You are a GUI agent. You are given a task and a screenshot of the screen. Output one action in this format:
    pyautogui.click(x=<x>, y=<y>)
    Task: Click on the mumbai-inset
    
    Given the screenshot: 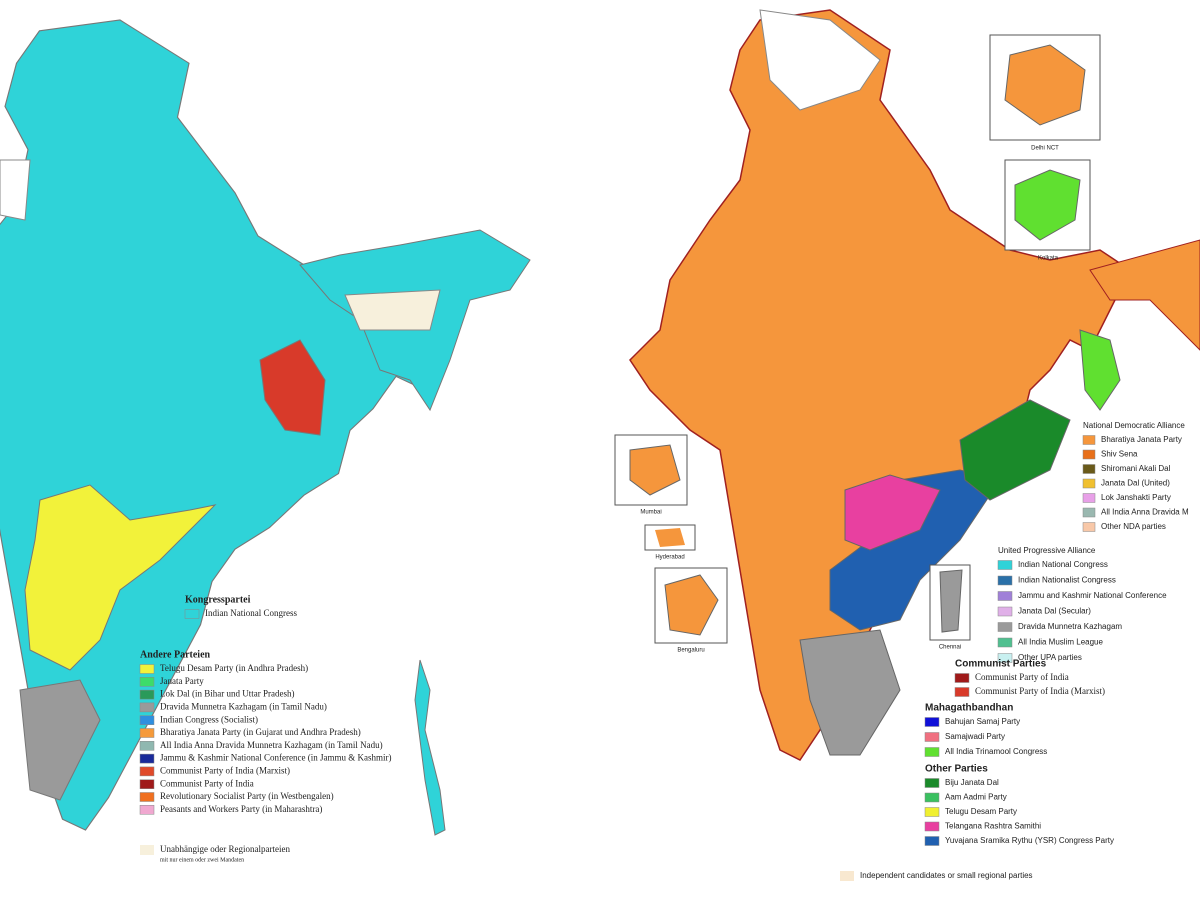 What is the action you would take?
    pyautogui.click(x=655, y=470)
    